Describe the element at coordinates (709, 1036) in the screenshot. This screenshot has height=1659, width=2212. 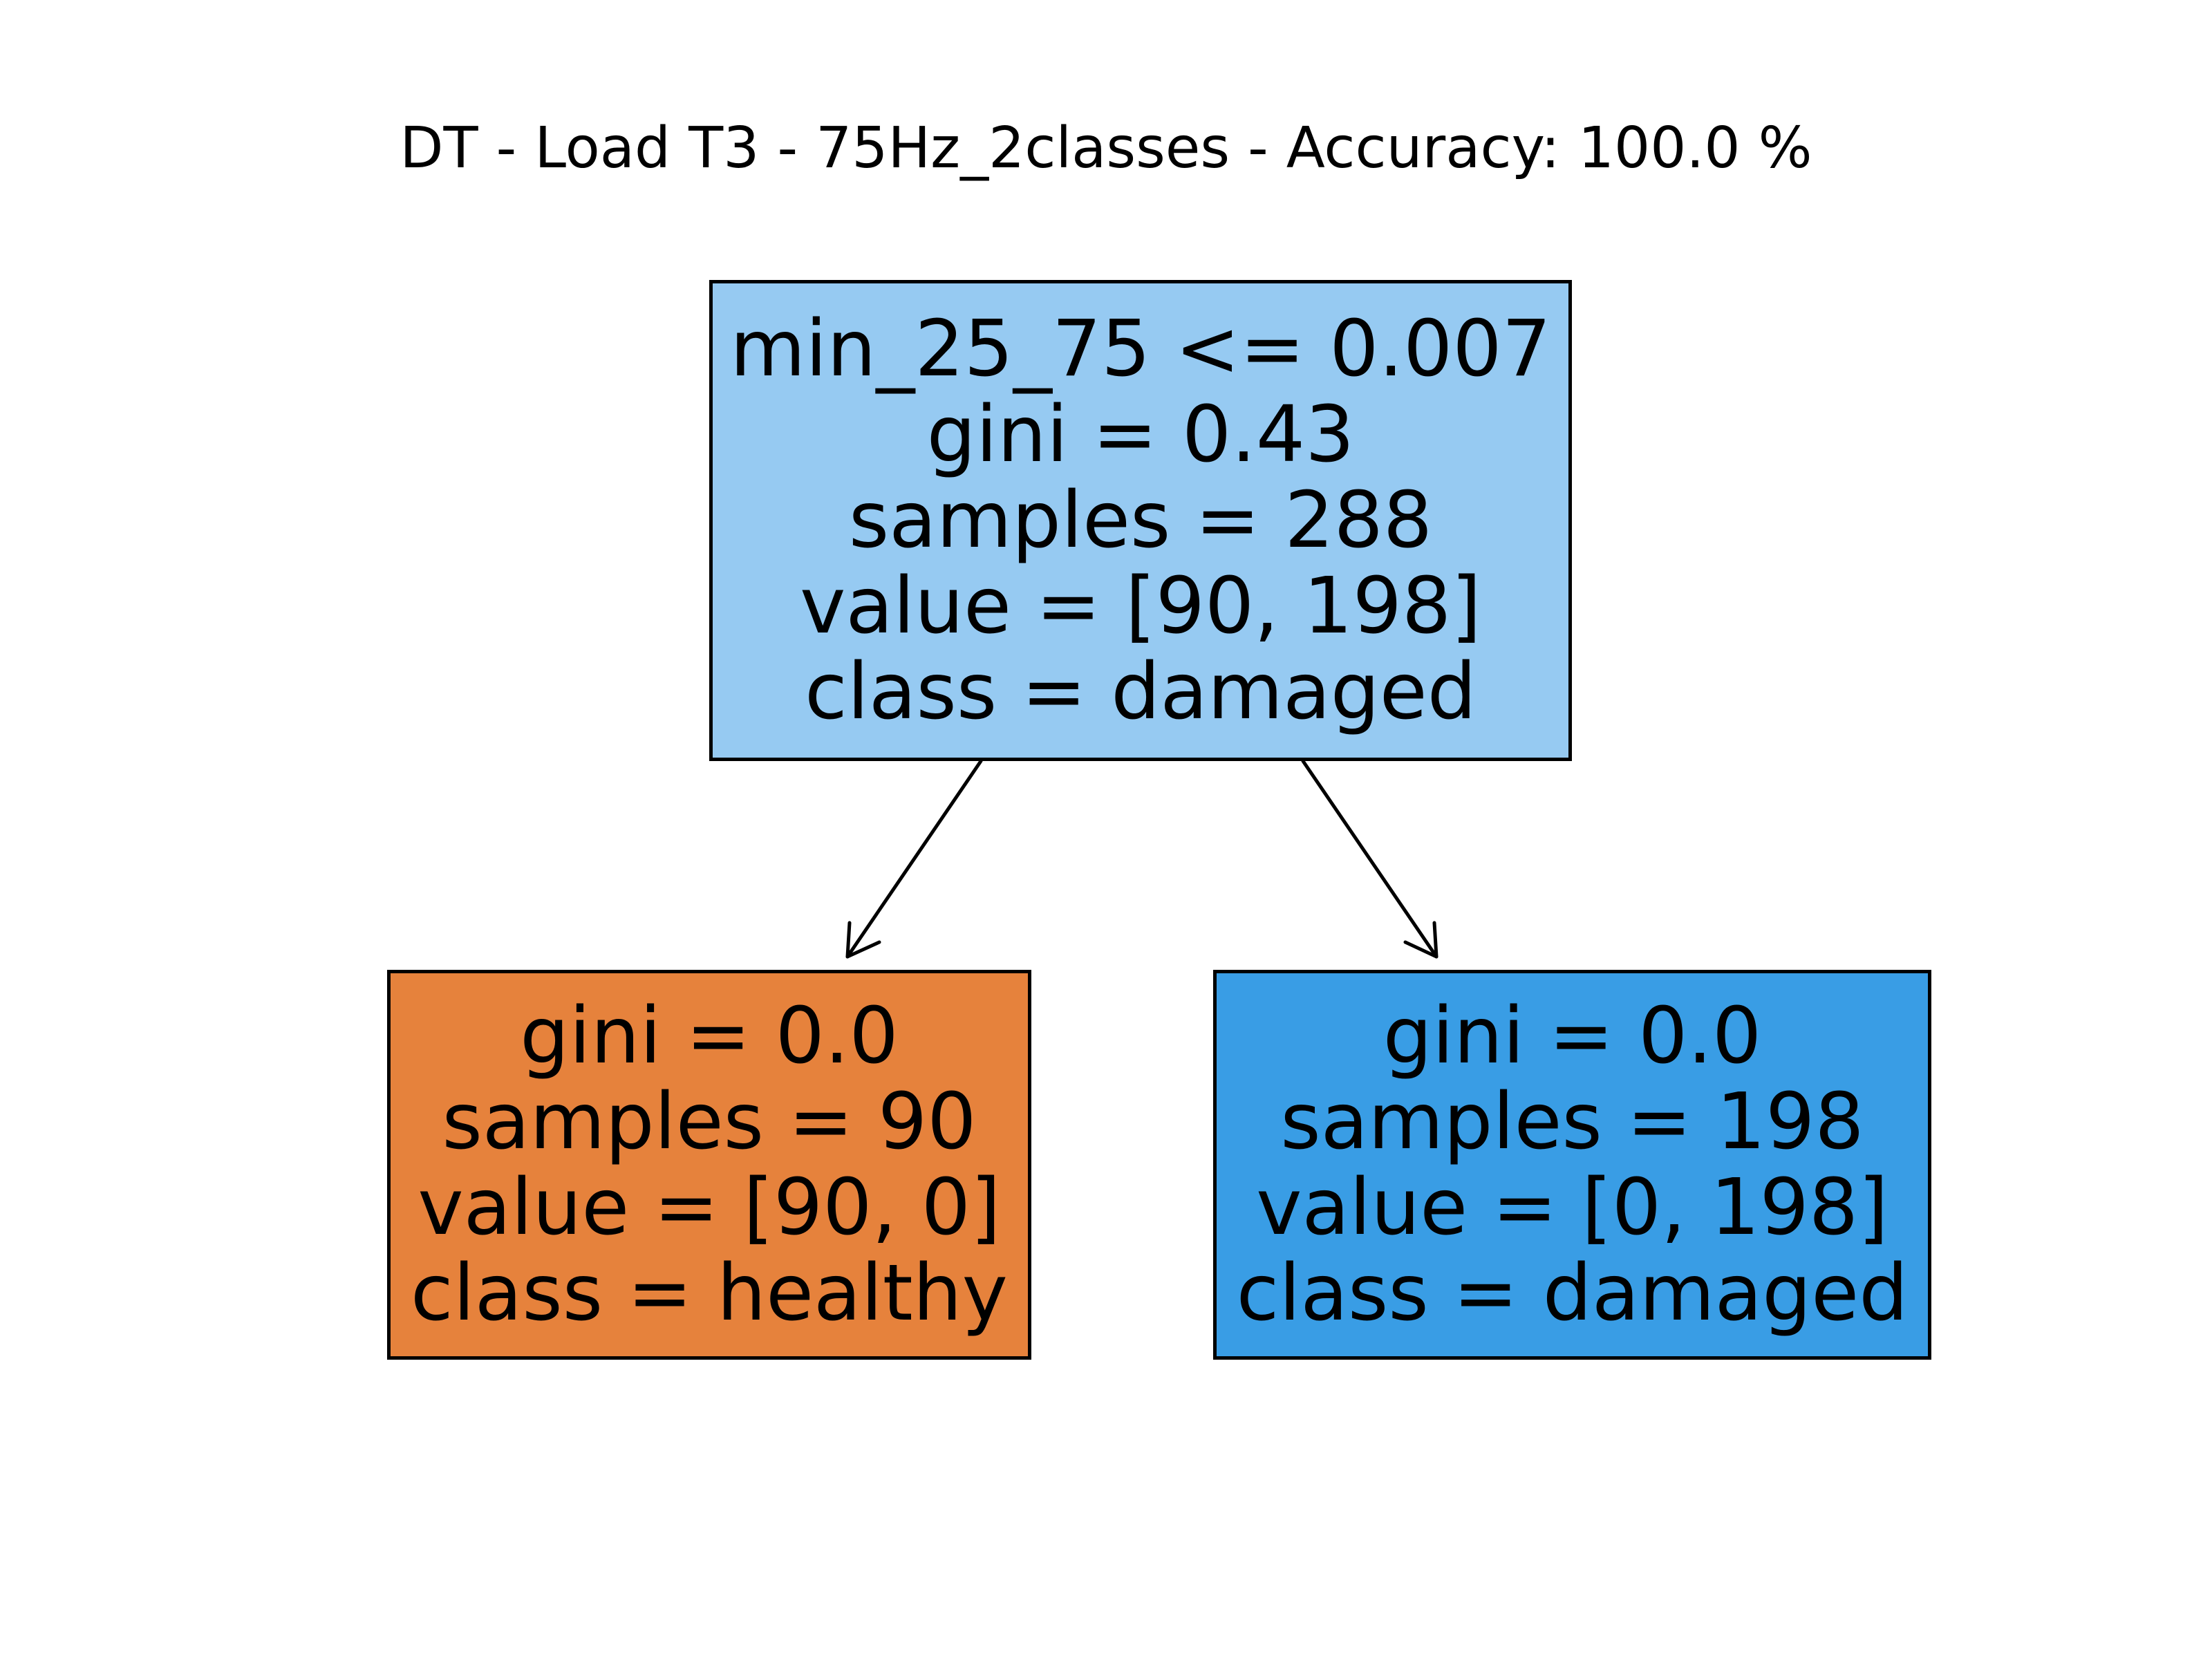
I see `node-left-gini: gini = 0.0` at that location.